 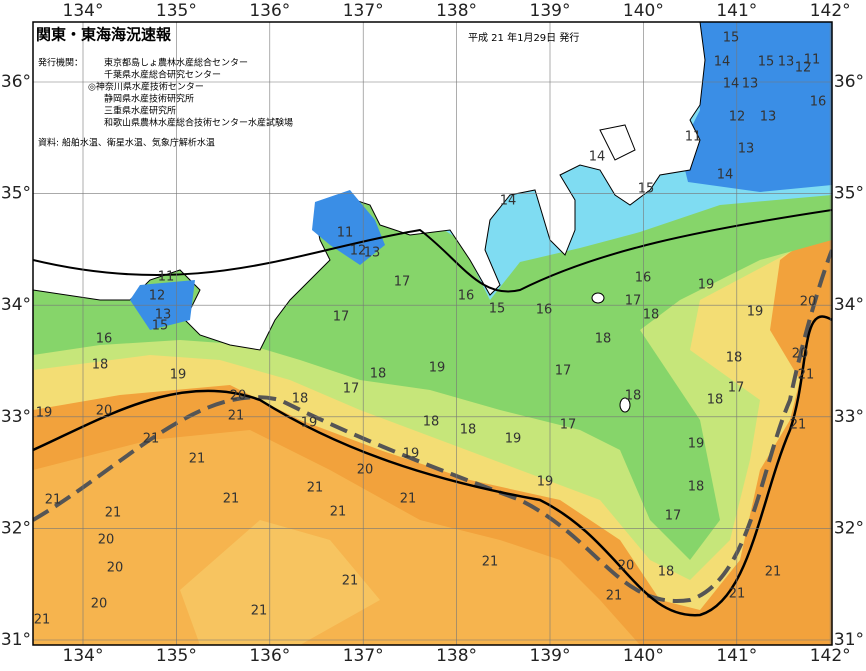 I want to click on lon-label: 135°, so click(x=176, y=656).